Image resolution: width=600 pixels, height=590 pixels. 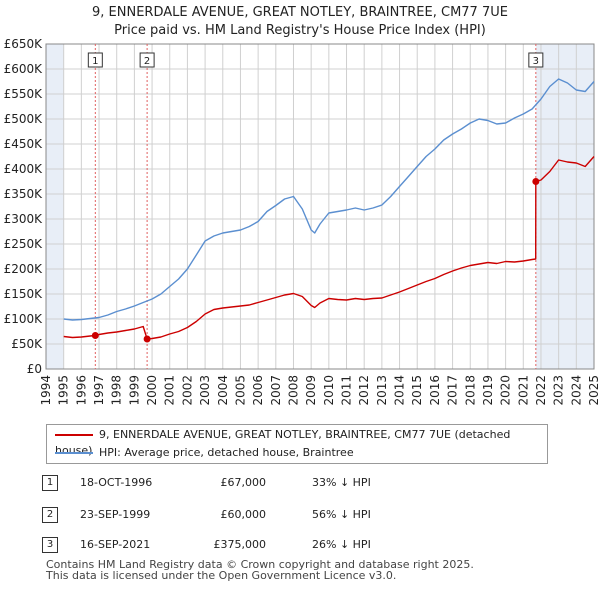 I want to click on x-tick-label: 1996, so click(x=81, y=390).